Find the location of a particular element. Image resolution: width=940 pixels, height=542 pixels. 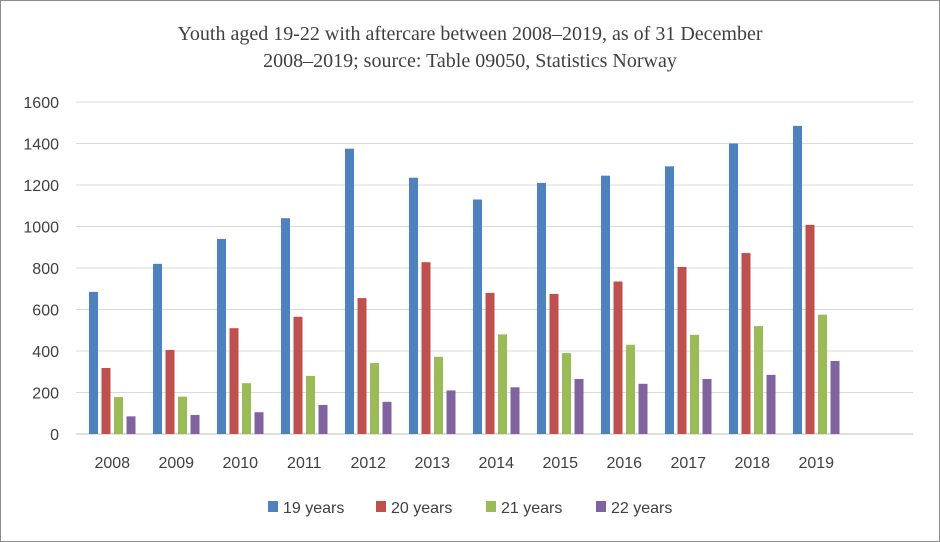

bar-2019-21-years is located at coordinates (822, 374).